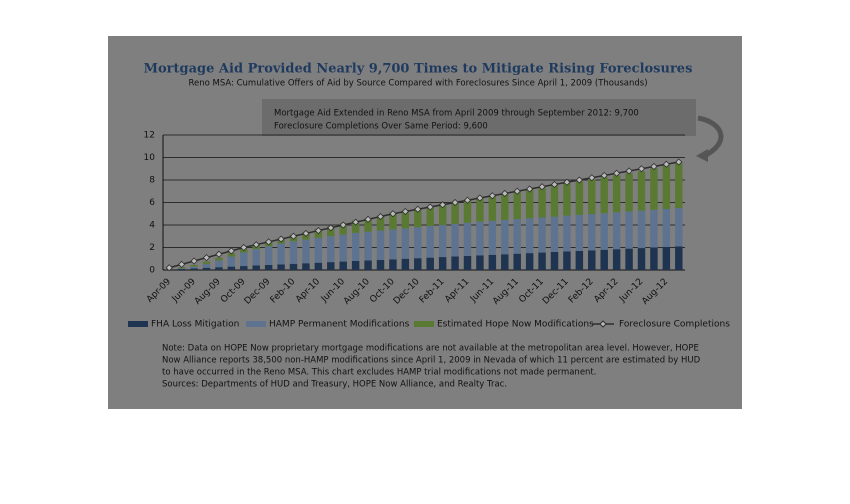 The image size is (850, 504). Describe the element at coordinates (195, 325) in the screenshot. I see `legend-label: FHA Loss Mitigation` at that location.